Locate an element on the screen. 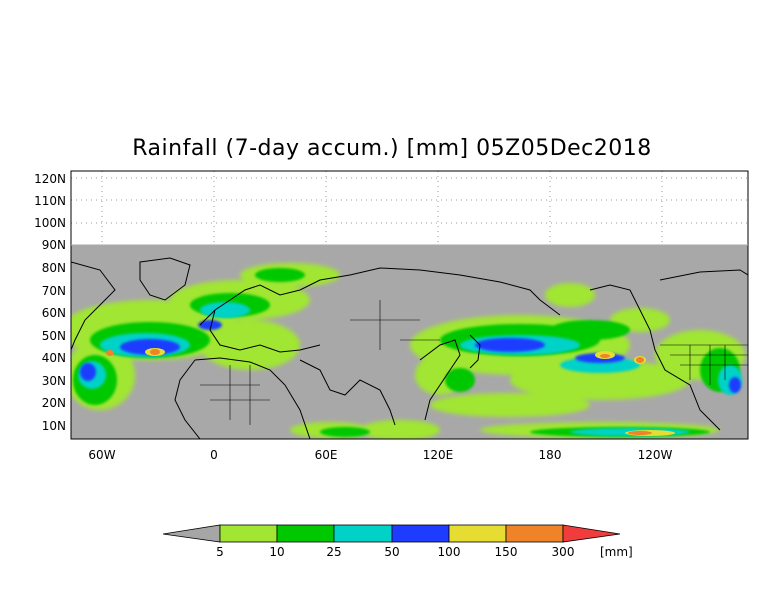 The height and width of the screenshot is (612, 784). lat-label-40n: 40N is located at coordinates (53, 358).